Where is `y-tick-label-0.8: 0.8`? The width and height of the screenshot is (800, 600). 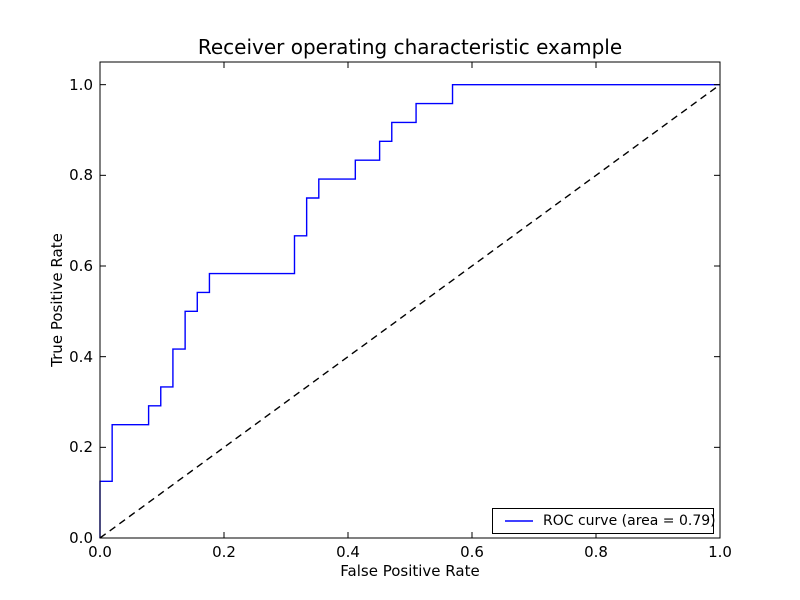 y-tick-label-0.8: 0.8 is located at coordinates (81, 175).